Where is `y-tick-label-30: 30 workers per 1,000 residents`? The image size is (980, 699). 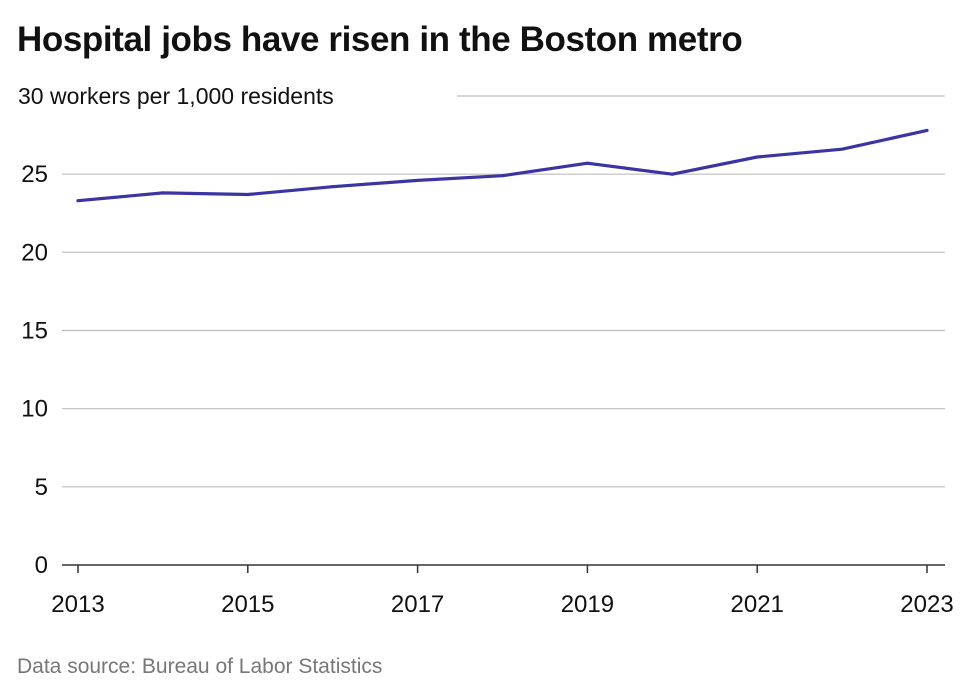
y-tick-label-30: 30 workers per 1,000 residents is located at coordinates (176, 96).